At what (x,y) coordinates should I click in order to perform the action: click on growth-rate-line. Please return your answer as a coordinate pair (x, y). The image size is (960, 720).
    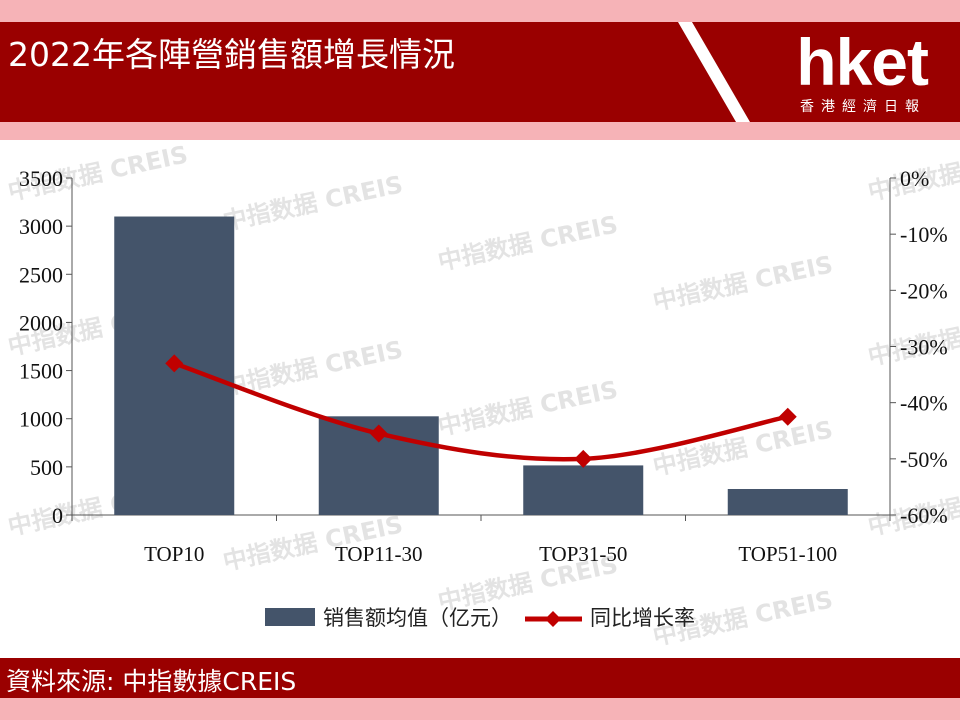
    Looking at the image, I should click on (481, 411).